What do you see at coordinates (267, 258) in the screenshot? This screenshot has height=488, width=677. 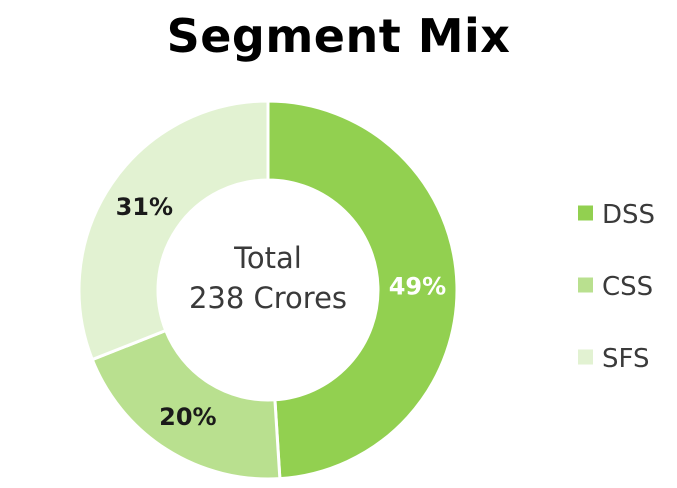 I see `center-total-label: Total` at bounding box center [267, 258].